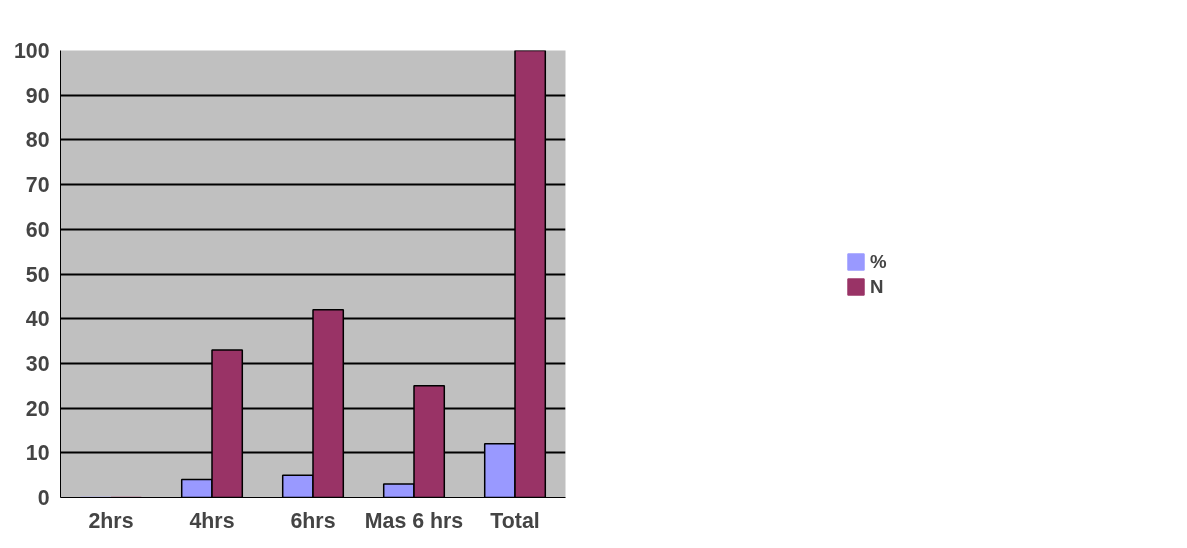 This screenshot has width=1187, height=548. What do you see at coordinates (37, 363) in the screenshot?
I see `y-tick-label: 30` at bounding box center [37, 363].